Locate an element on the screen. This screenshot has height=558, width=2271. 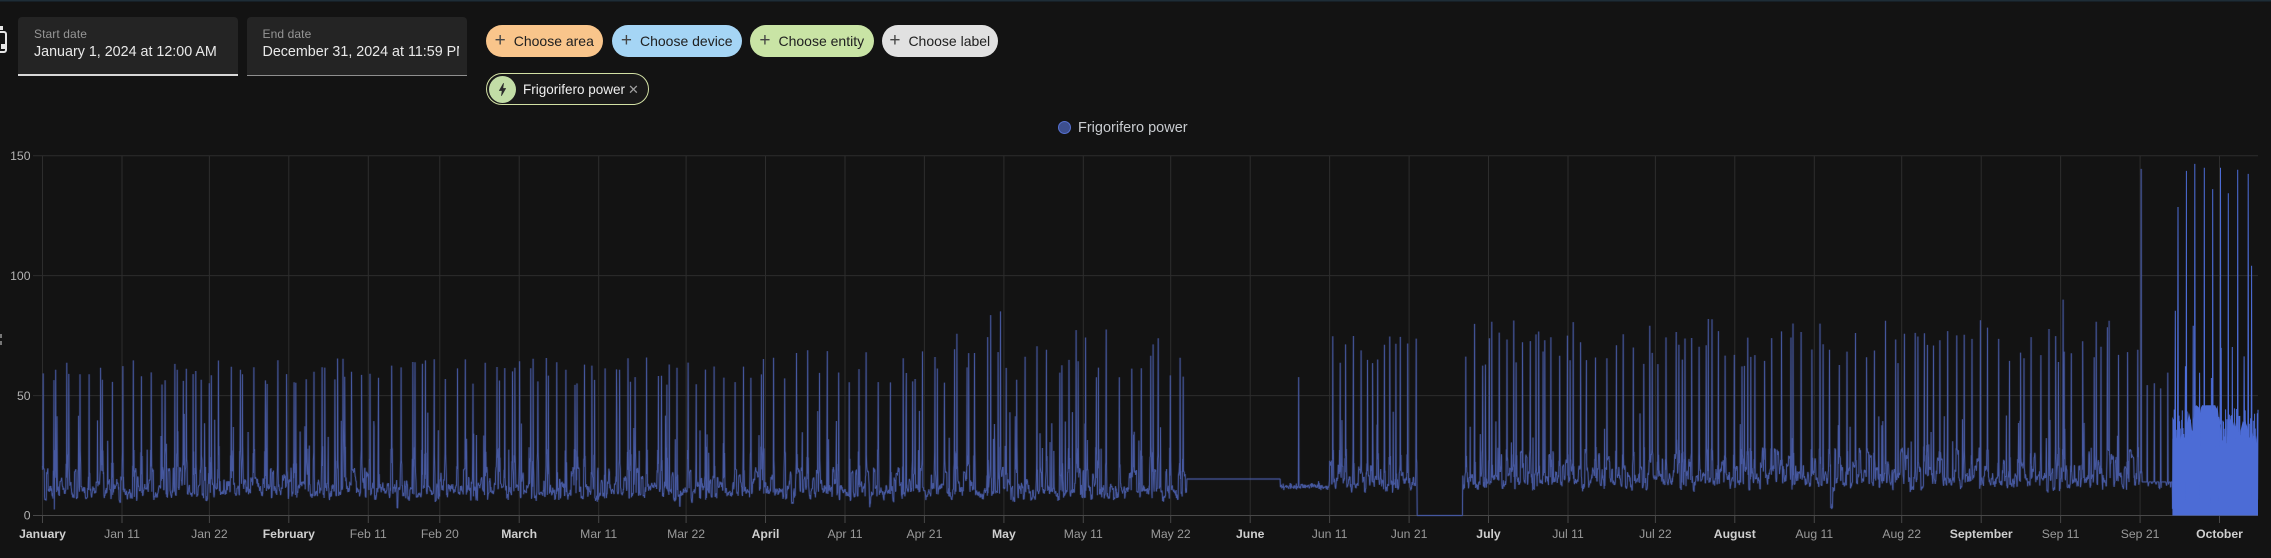
svg-text: Apr 21 is located at coordinates (924, 534).